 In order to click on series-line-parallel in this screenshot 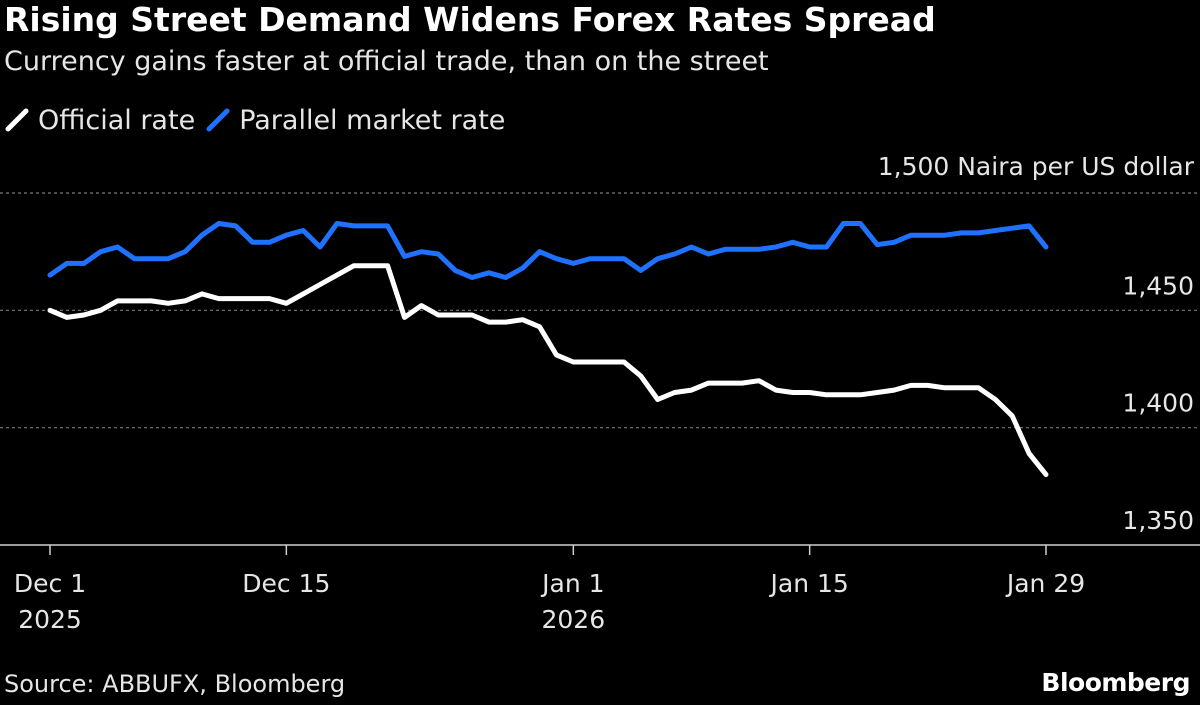, I will do `click(548, 250)`.